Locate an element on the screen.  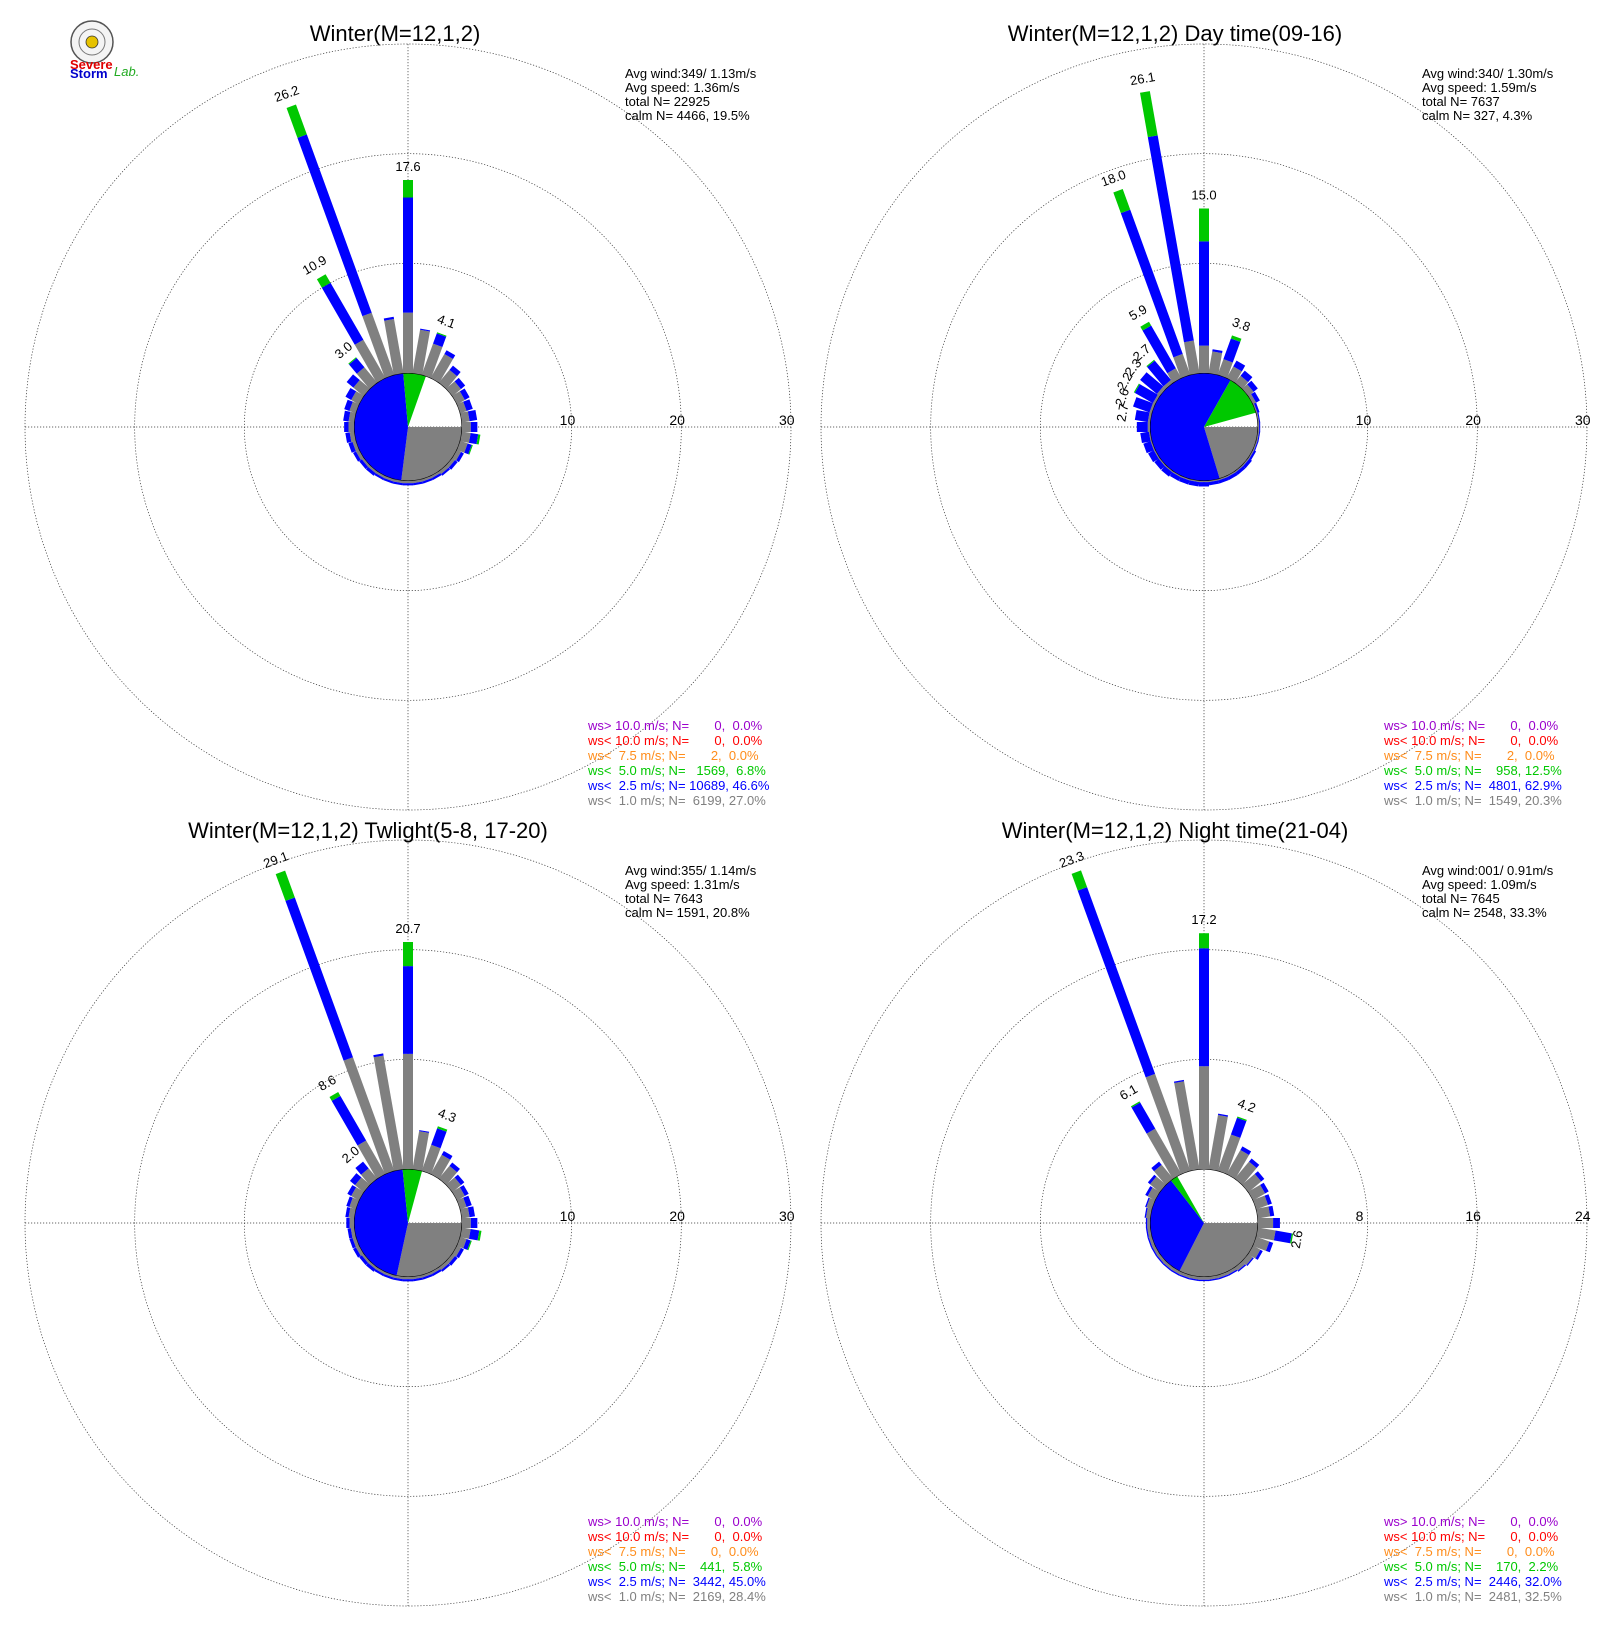
bar-label: 3.0 is located at coordinates (343, 350).